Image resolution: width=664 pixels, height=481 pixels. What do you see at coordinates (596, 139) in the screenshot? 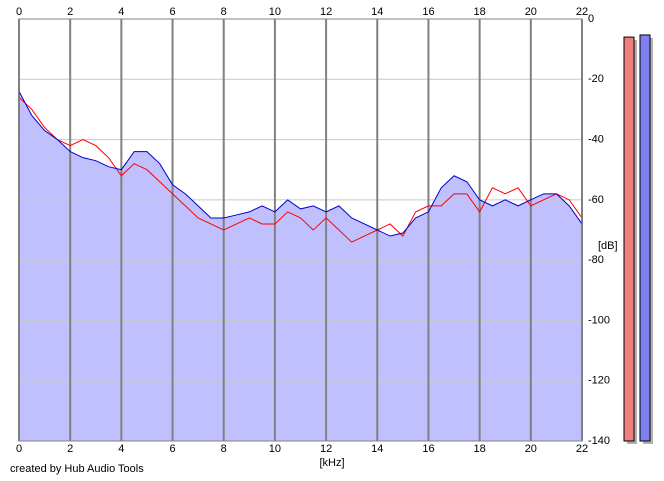
I see `y-tick-label: -40` at bounding box center [596, 139].